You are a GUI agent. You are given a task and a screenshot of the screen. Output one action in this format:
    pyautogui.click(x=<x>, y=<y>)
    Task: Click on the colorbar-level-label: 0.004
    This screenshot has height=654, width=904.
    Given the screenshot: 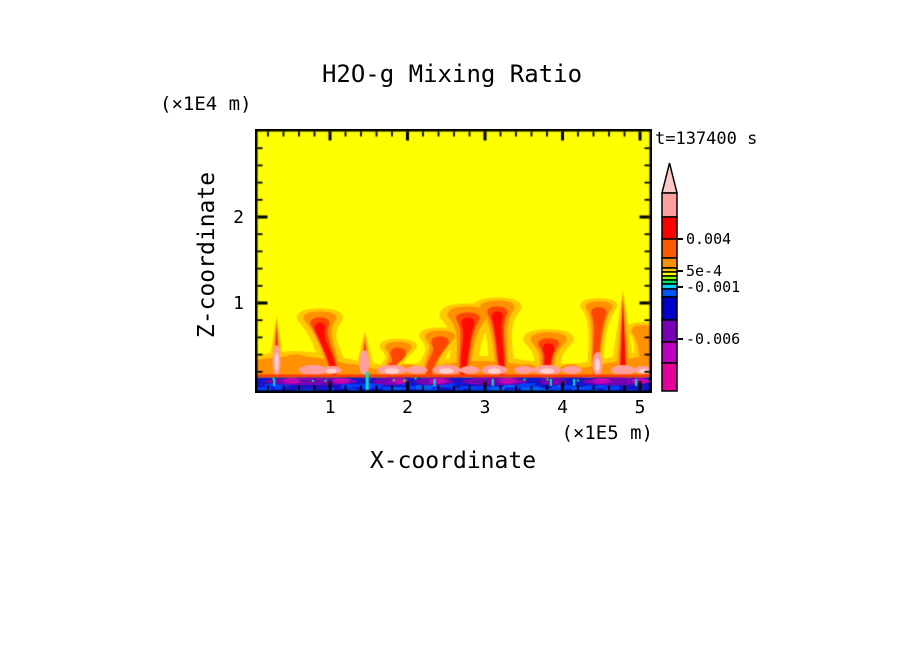 What is the action you would take?
    pyautogui.click(x=709, y=239)
    